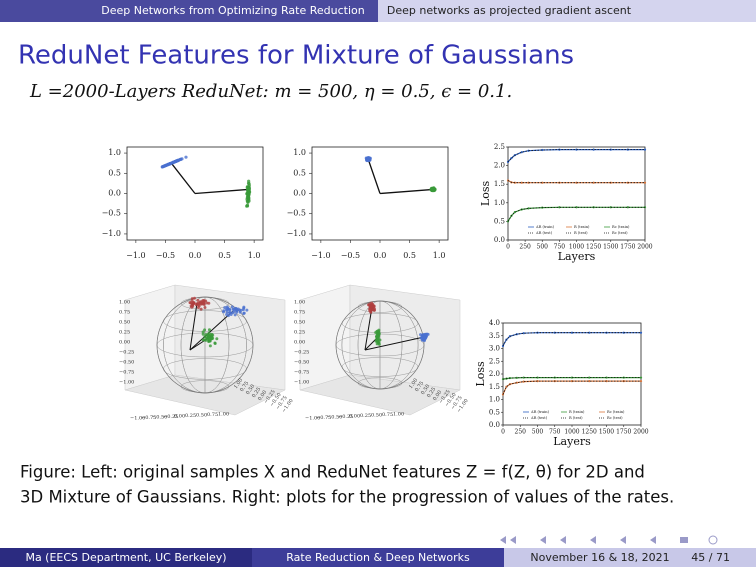  I want to click on z-tick-label: −0.50, so click(301, 363).